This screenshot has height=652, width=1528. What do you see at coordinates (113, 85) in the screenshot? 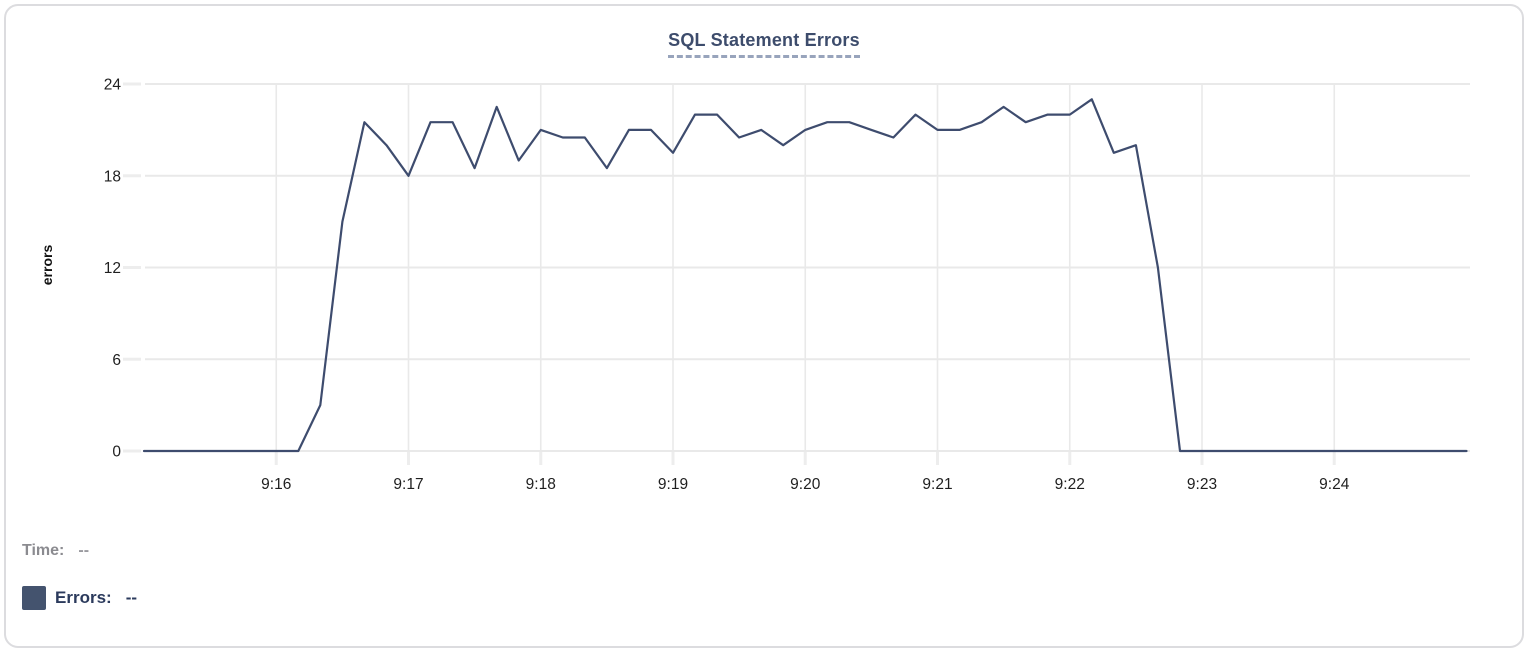
I see `svg-text: 24` at bounding box center [113, 85].